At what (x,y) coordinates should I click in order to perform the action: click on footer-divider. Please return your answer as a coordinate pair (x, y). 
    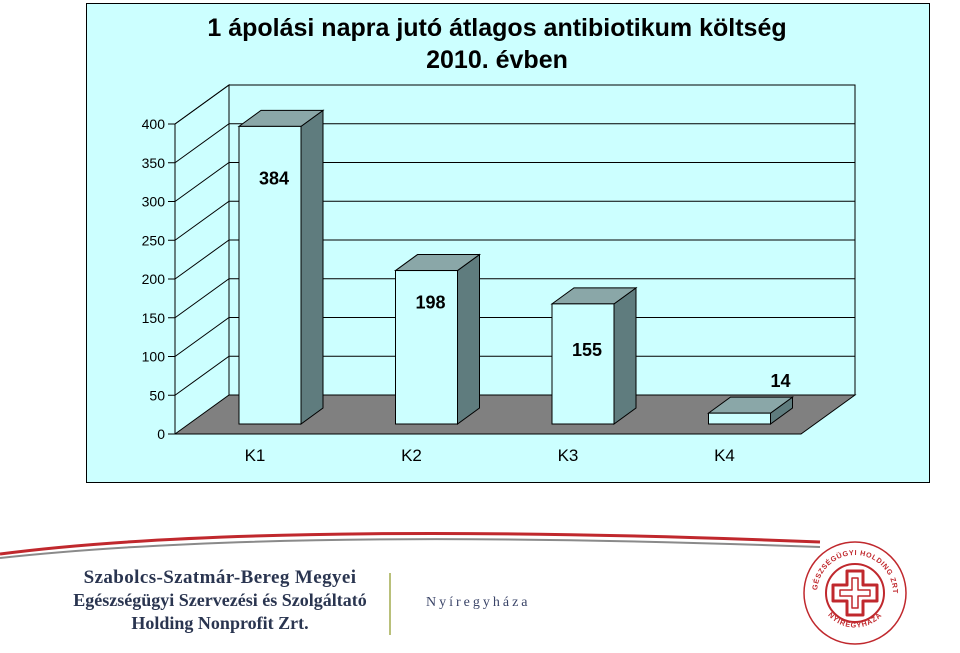
    Looking at the image, I should click on (390, 604).